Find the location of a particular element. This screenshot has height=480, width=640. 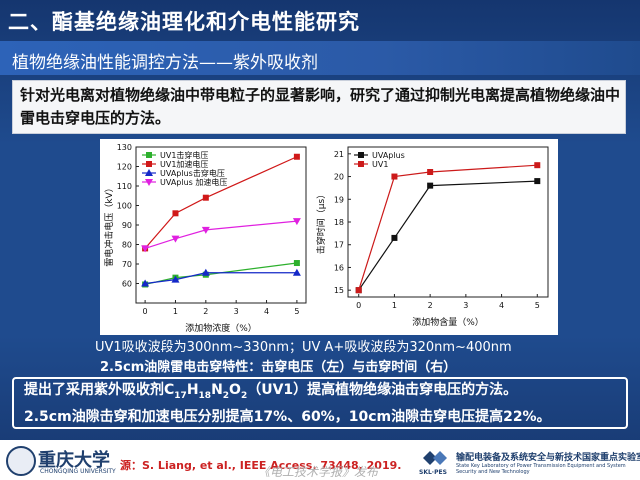

chart-0-legend-1-marker is located at coordinates (149, 164).